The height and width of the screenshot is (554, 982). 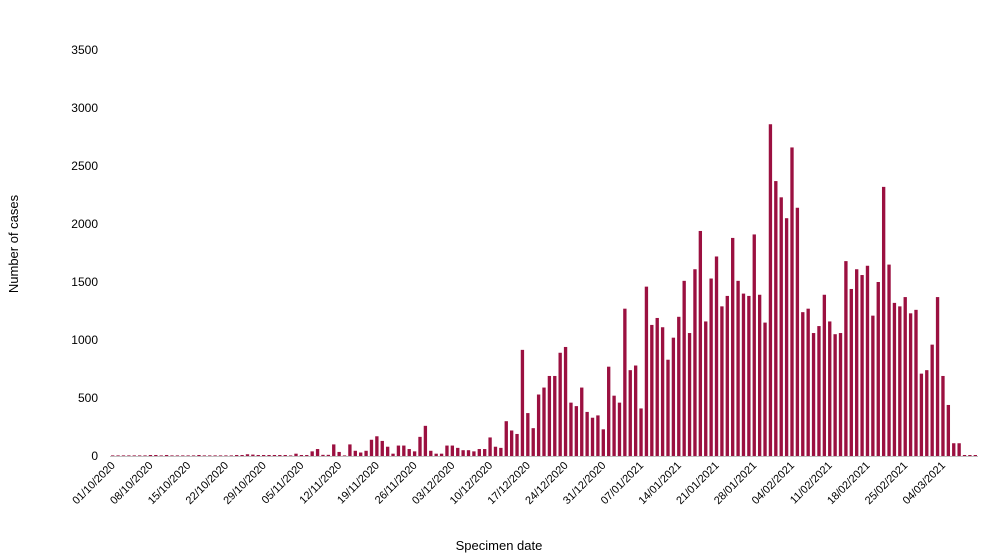 I want to click on y-tick-label: 2000, so click(x=84, y=224).